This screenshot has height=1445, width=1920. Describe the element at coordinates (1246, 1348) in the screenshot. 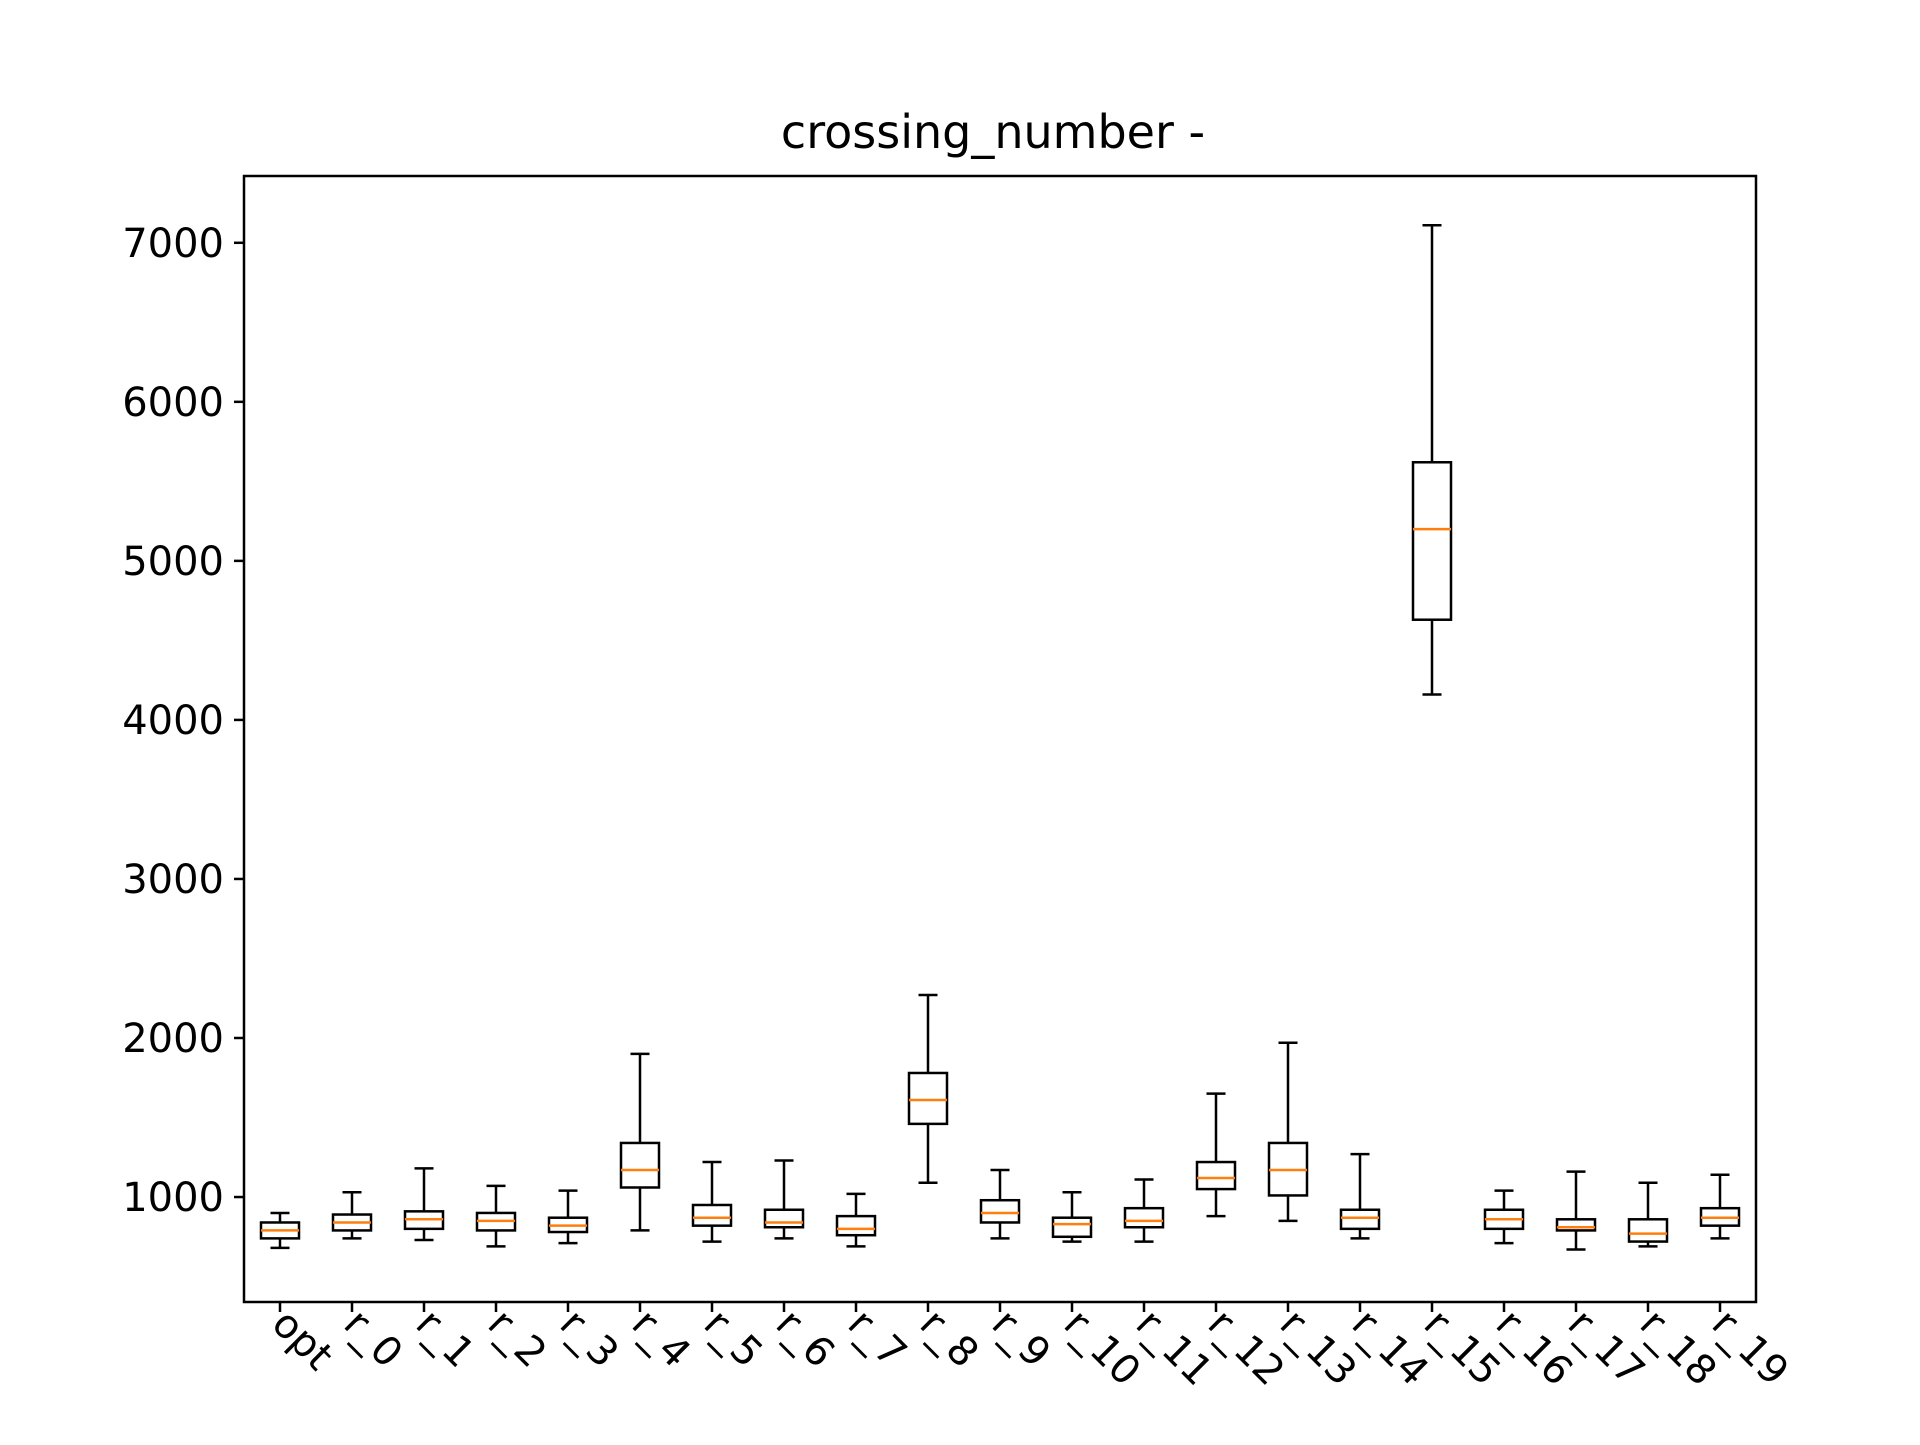

I see `x-tick-label: r_12` at that location.